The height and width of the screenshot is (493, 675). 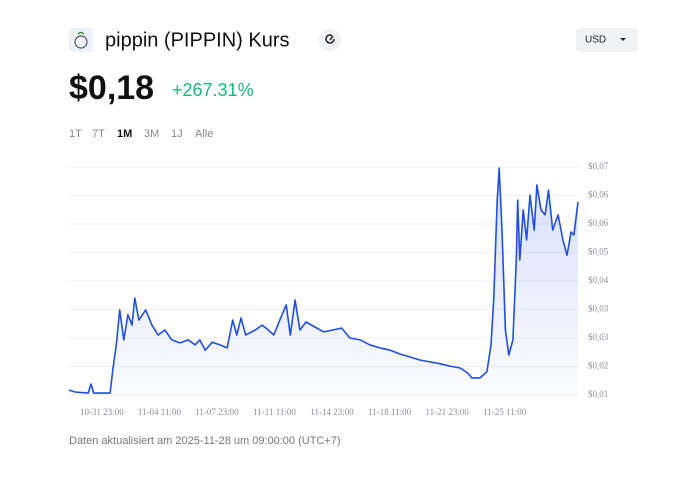 What do you see at coordinates (177, 134) in the screenshot?
I see `range-tab: 1J` at bounding box center [177, 134].